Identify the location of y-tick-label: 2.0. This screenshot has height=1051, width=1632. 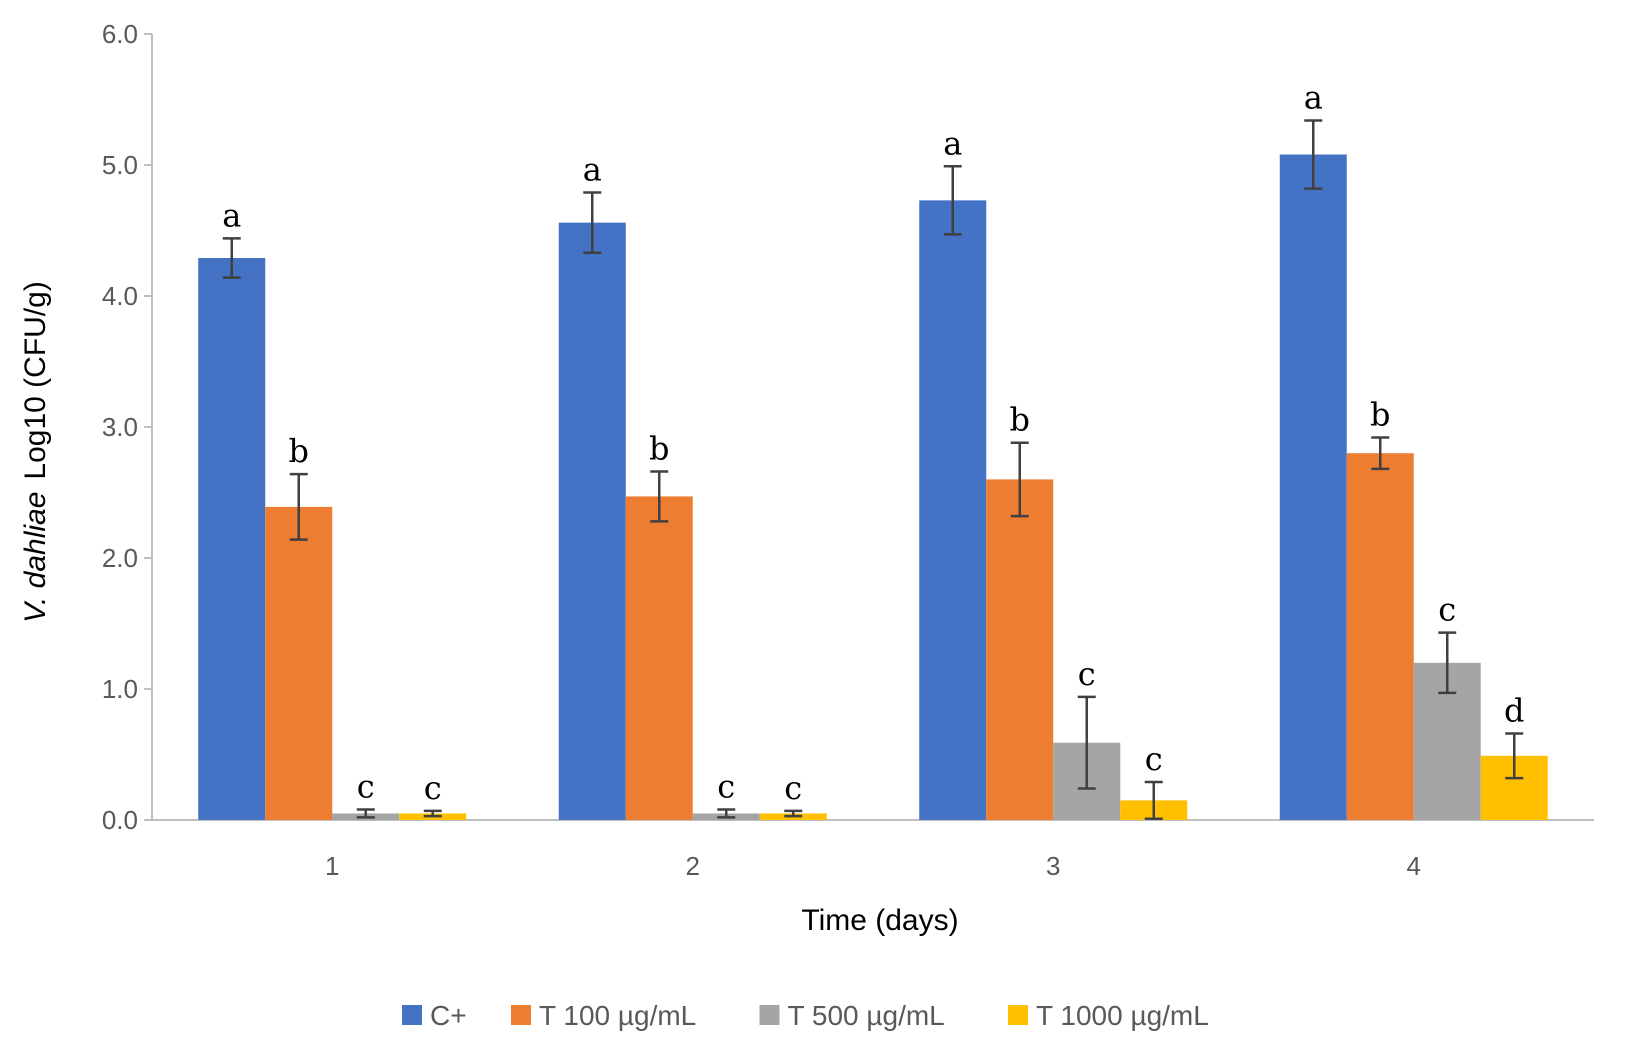
(120, 558).